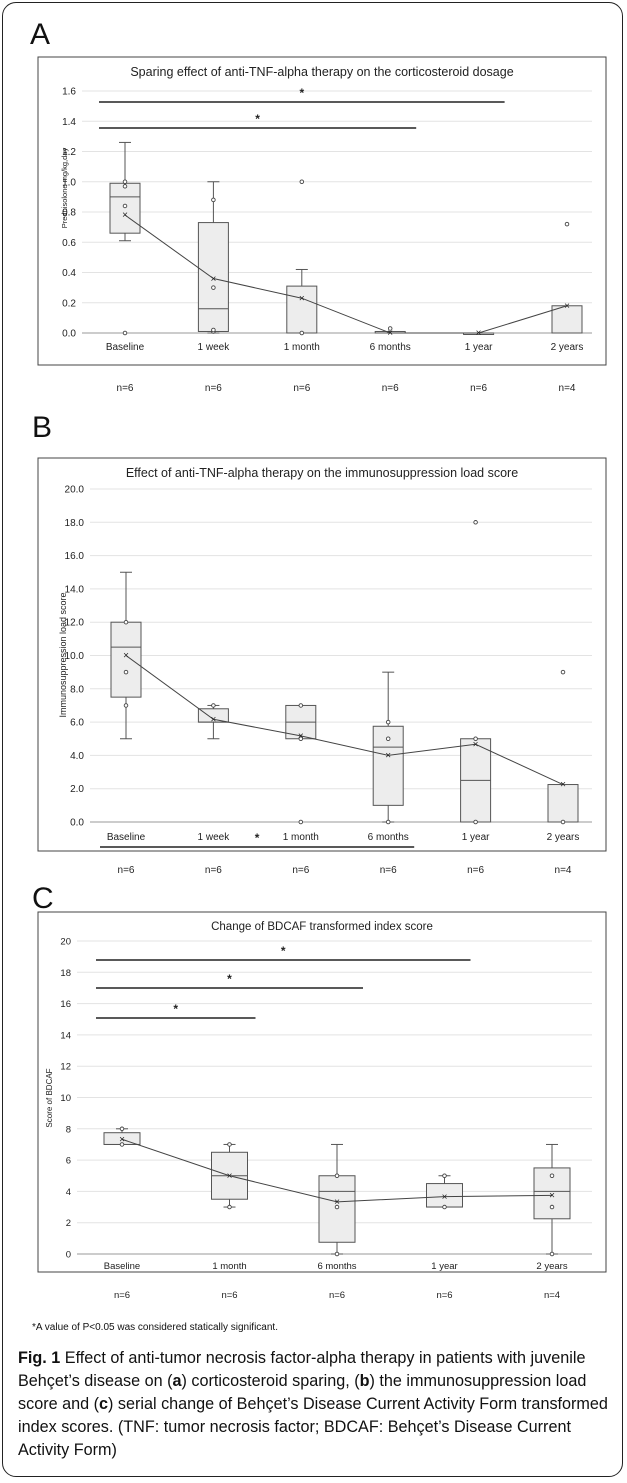  What do you see at coordinates (75, 490) in the screenshot?
I see `y-tick-label: 20.0` at bounding box center [75, 490].